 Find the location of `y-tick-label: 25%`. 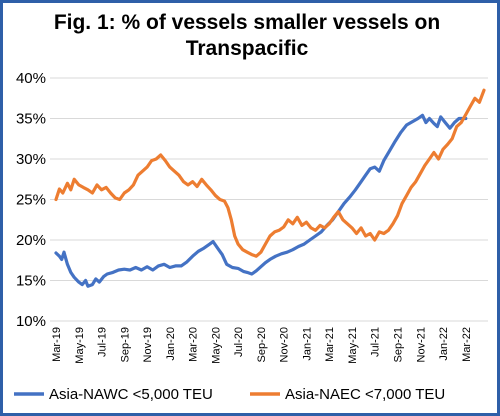

y-tick-label: 25% is located at coordinates (31, 200).